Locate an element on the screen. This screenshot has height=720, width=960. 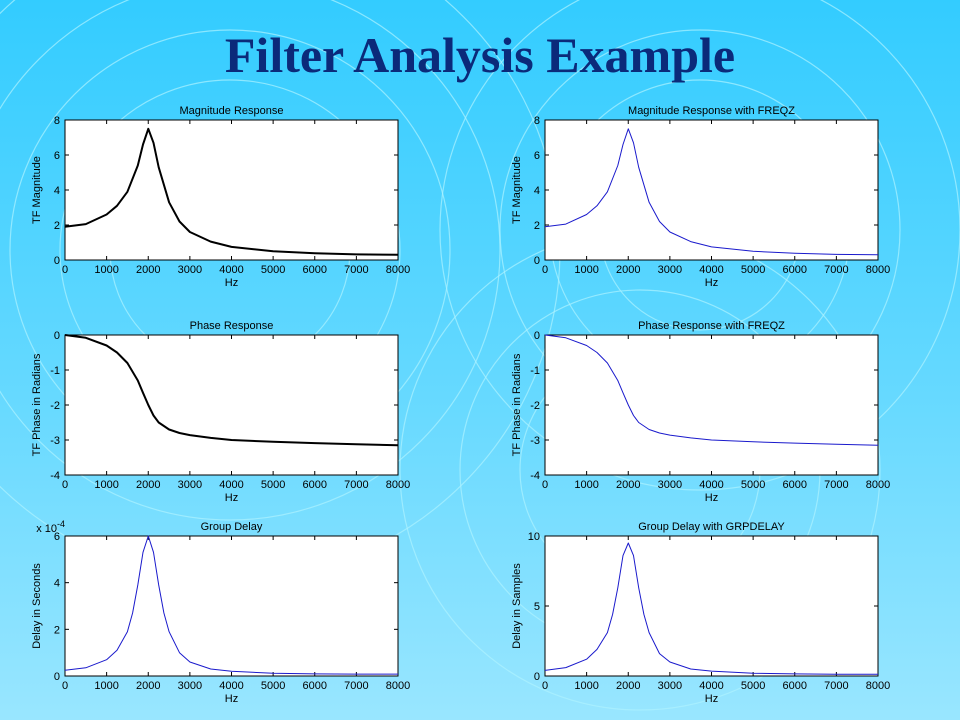
chart-title: Group Delay is located at coordinates (232, 527).